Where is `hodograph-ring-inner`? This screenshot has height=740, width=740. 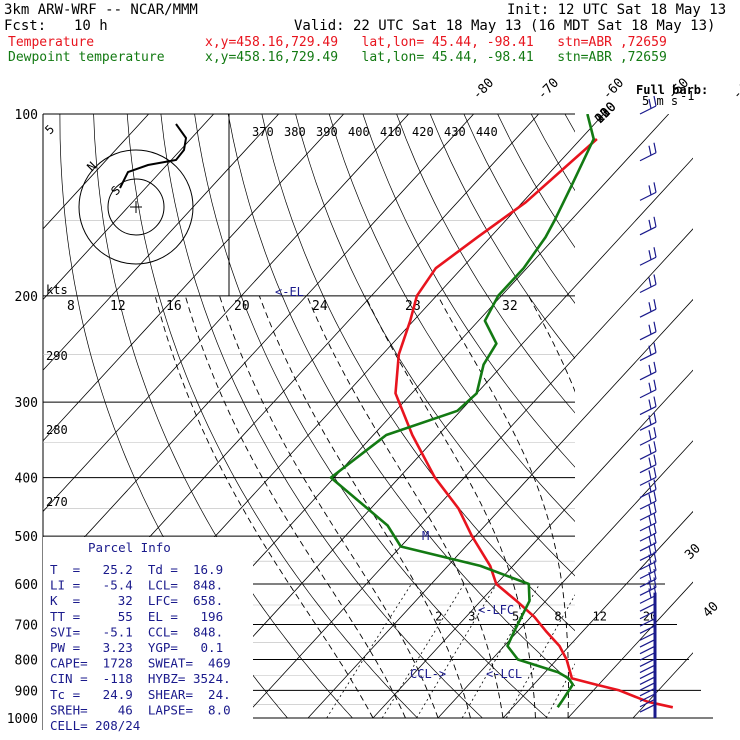 hodograph-ring-inner is located at coordinates (136, 207).